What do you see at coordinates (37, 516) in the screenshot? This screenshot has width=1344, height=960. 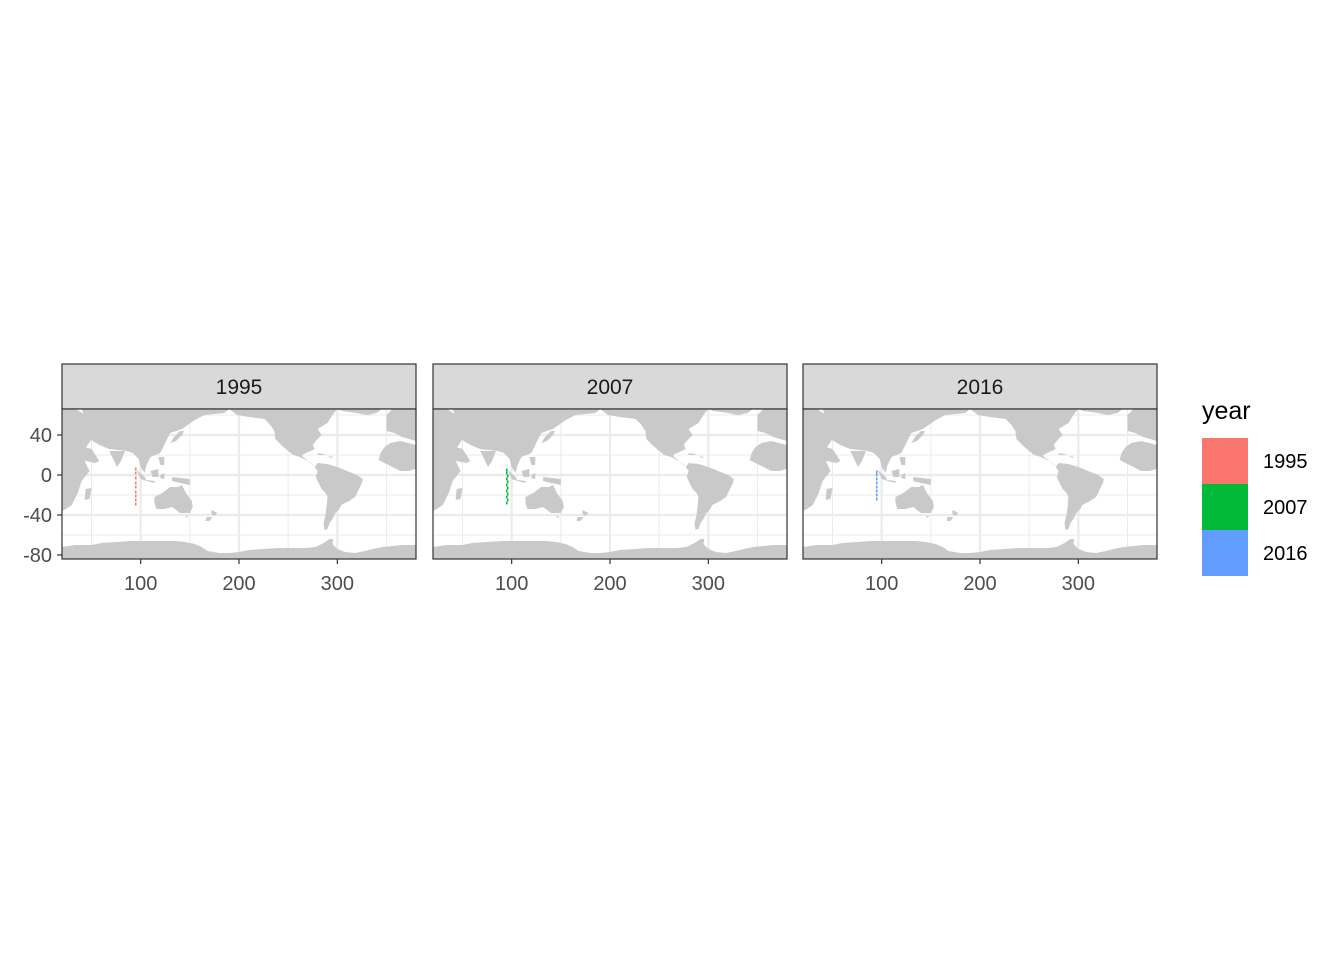 I see `y-tick-label: -40` at bounding box center [37, 516].